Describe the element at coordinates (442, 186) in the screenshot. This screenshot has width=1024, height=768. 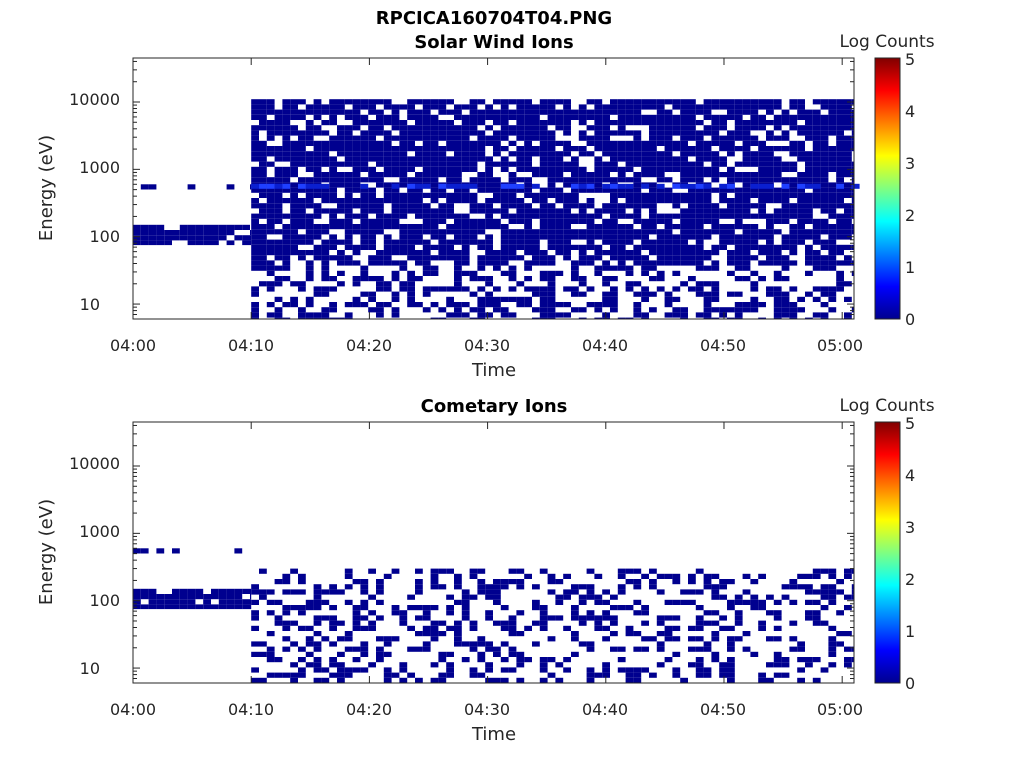
I see `heatmap-cell-peak` at that location.